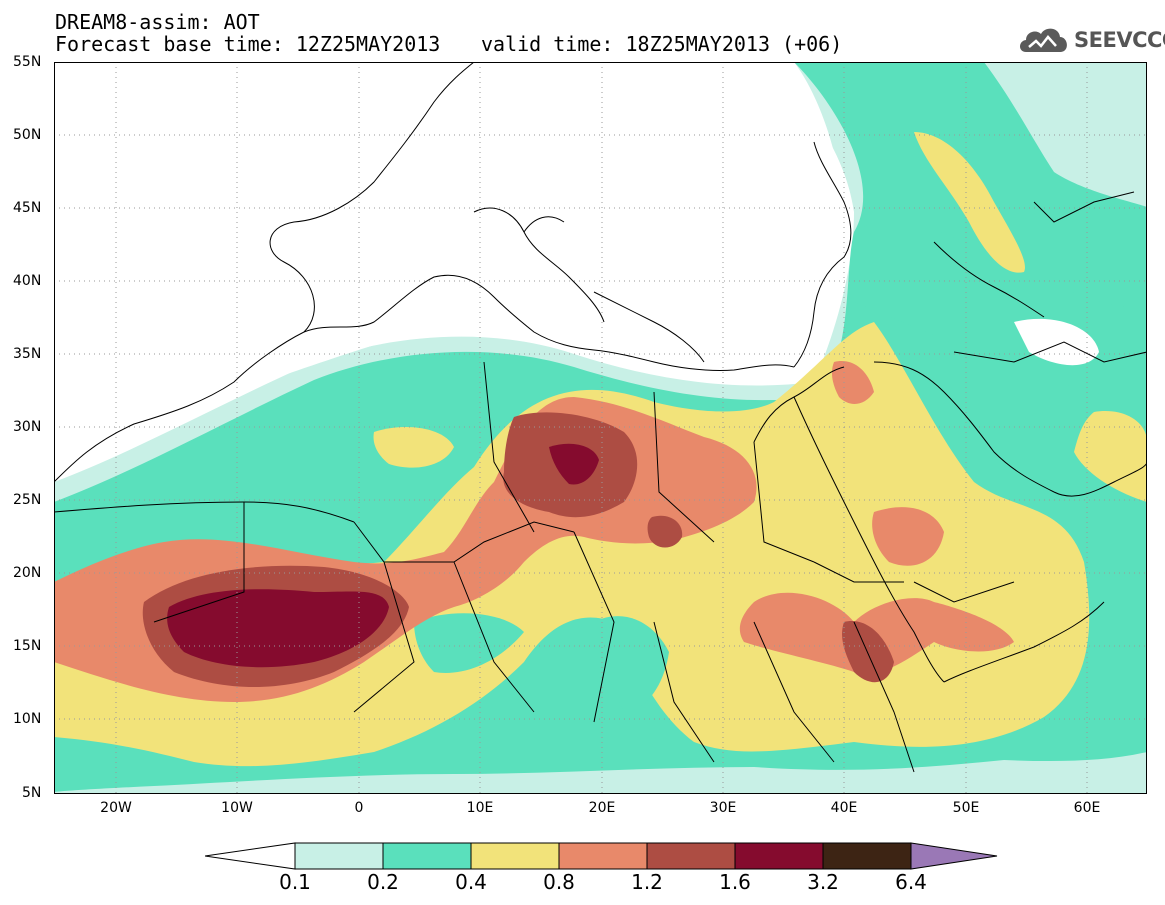  Describe the element at coordinates (735, 882) in the screenshot. I see `legend-label-1.6: 1.6` at that location.